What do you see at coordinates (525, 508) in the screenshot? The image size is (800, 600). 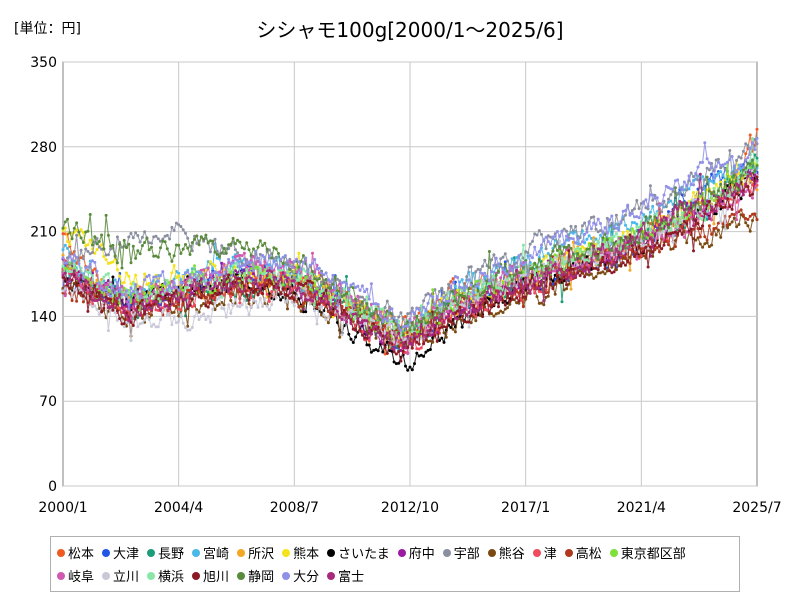 I see `x-tick-label: 2017/1` at bounding box center [525, 508].